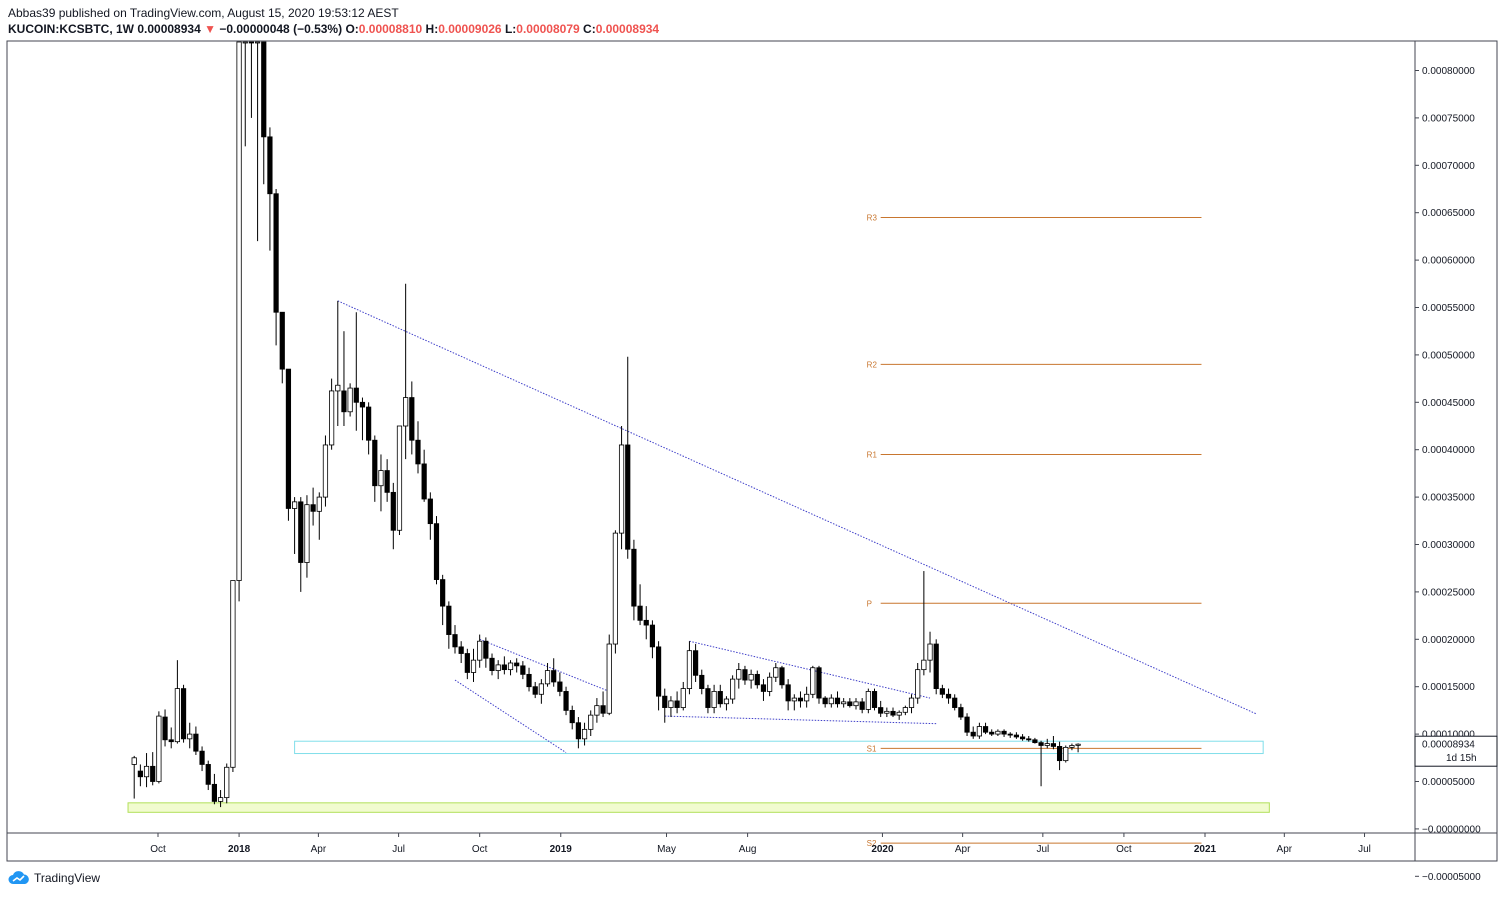 Image resolution: width=1502 pixels, height=898 pixels. Describe the element at coordinates (1448, 308) in the screenshot. I see `price-tick-label: 0.00055000` at that location.